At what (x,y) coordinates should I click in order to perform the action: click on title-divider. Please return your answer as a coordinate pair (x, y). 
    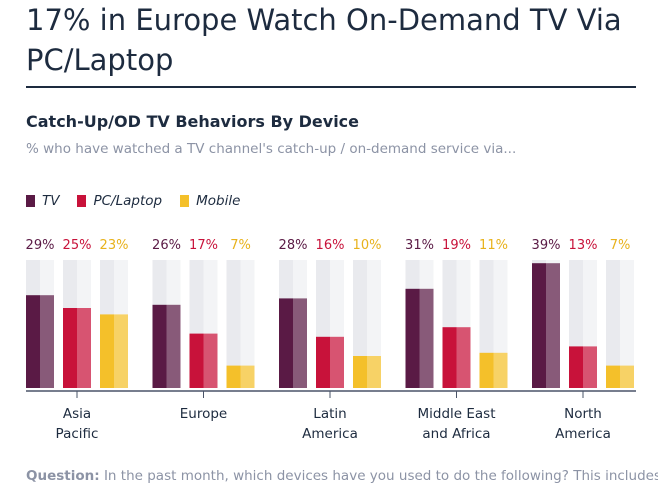
    Looking at the image, I should click on (331, 87).